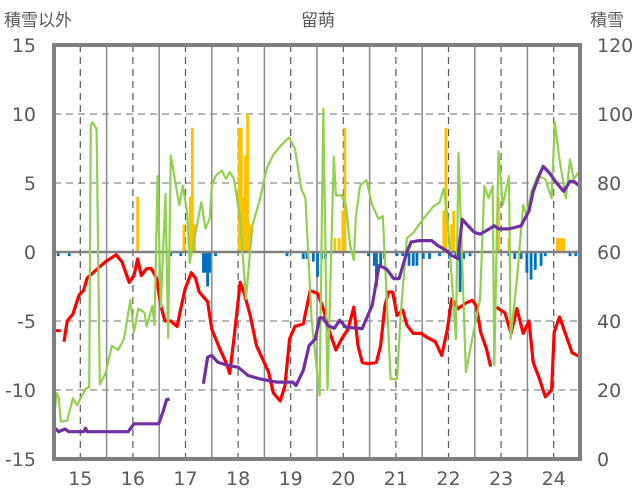 The image size is (636, 501). Describe the element at coordinates (80, 479) in the screenshot. I see `x-tick: 15` at that location.